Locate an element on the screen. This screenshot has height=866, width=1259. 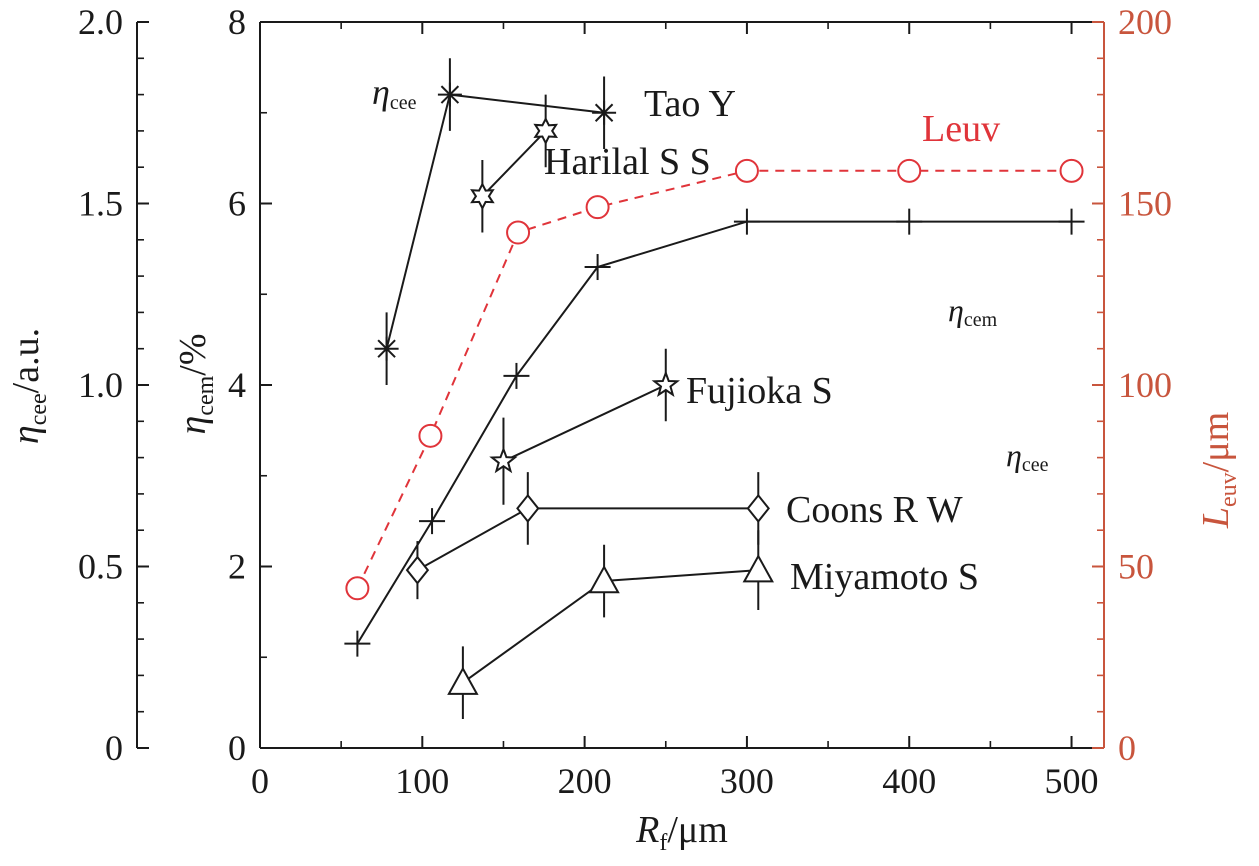
series-fujioka-s is located at coordinates (584, 426).